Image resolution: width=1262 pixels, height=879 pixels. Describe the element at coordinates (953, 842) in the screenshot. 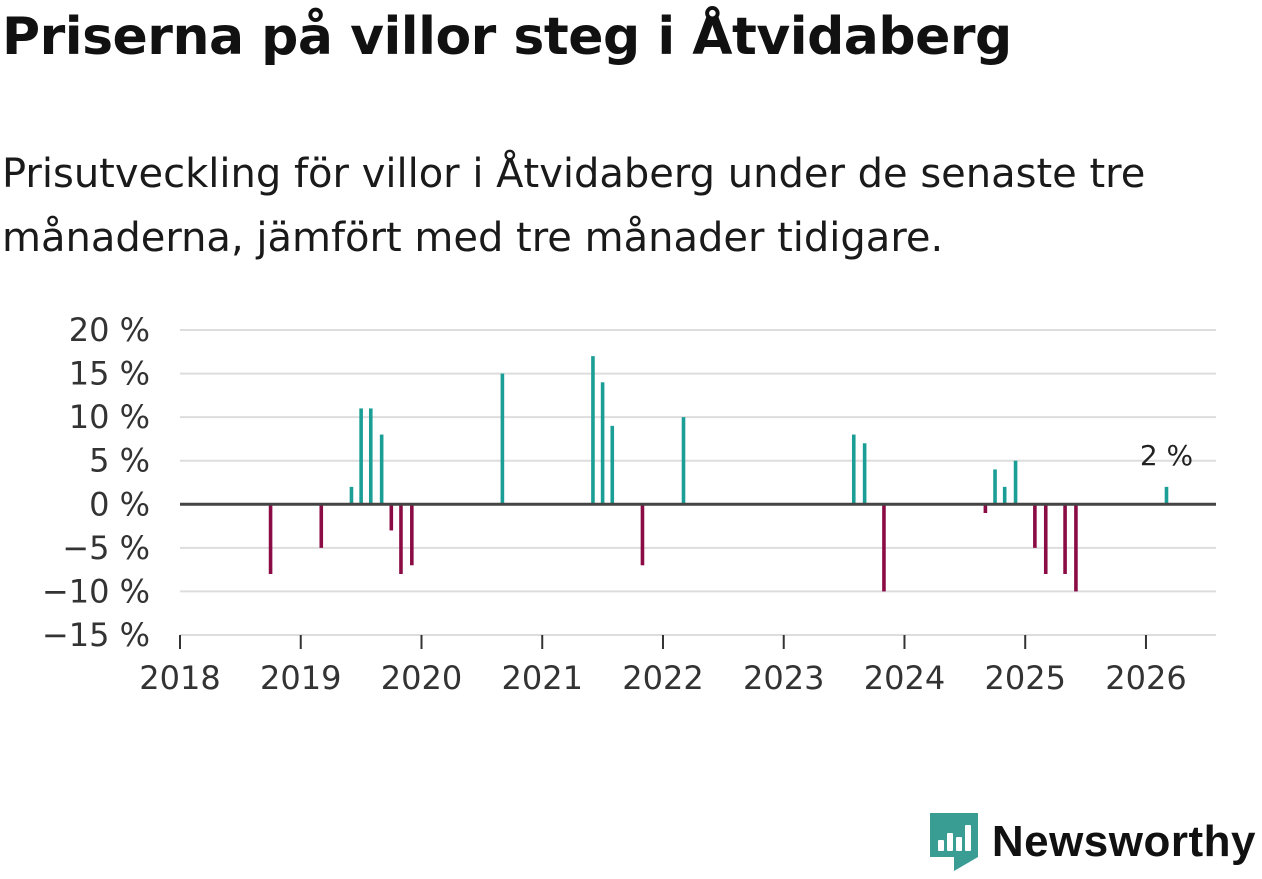

I see `bar-chart-logo-icon` at that location.